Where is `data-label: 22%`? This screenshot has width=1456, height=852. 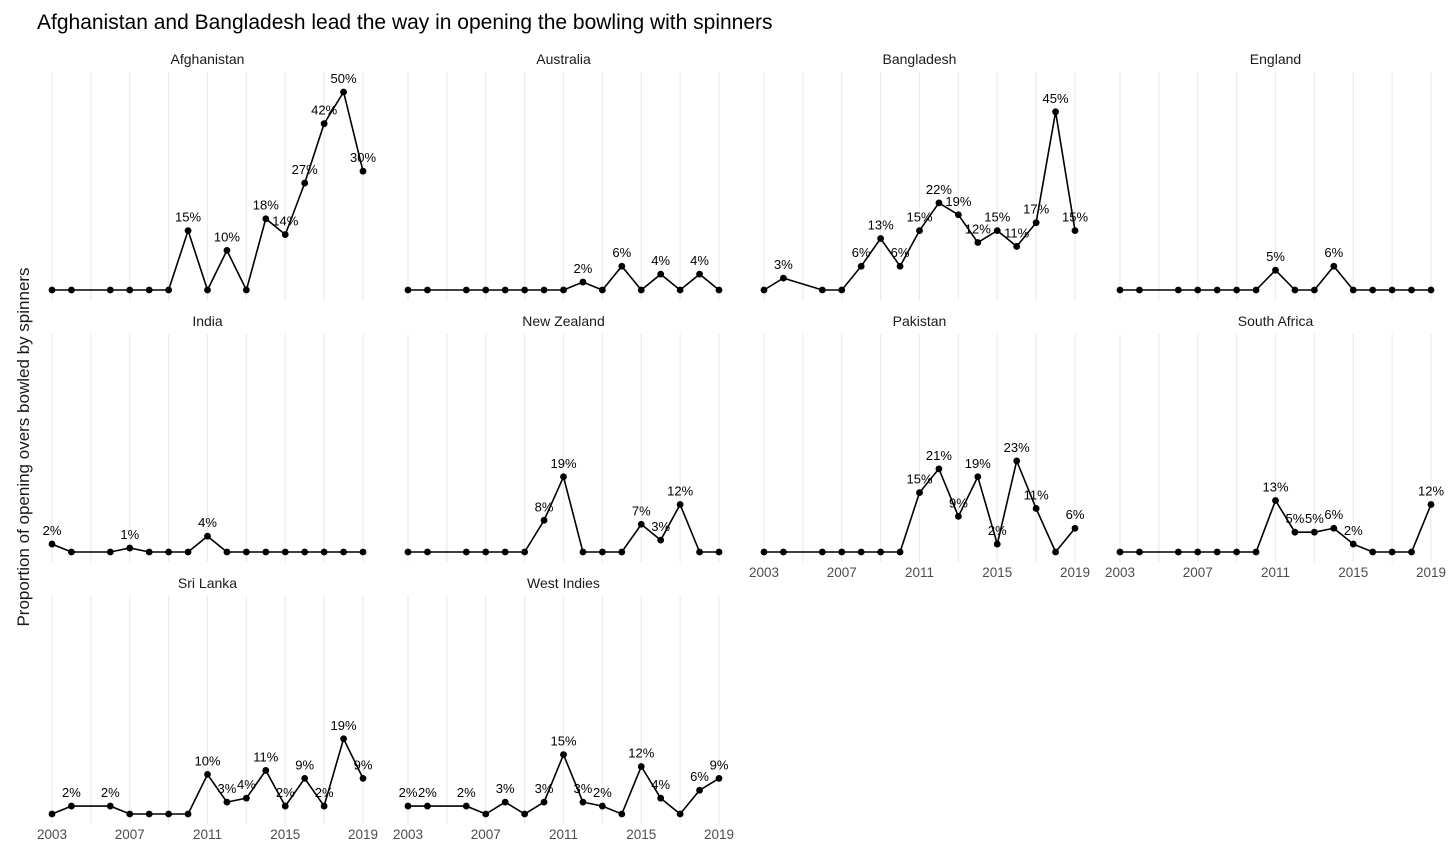
data-label: 22% is located at coordinates (939, 189).